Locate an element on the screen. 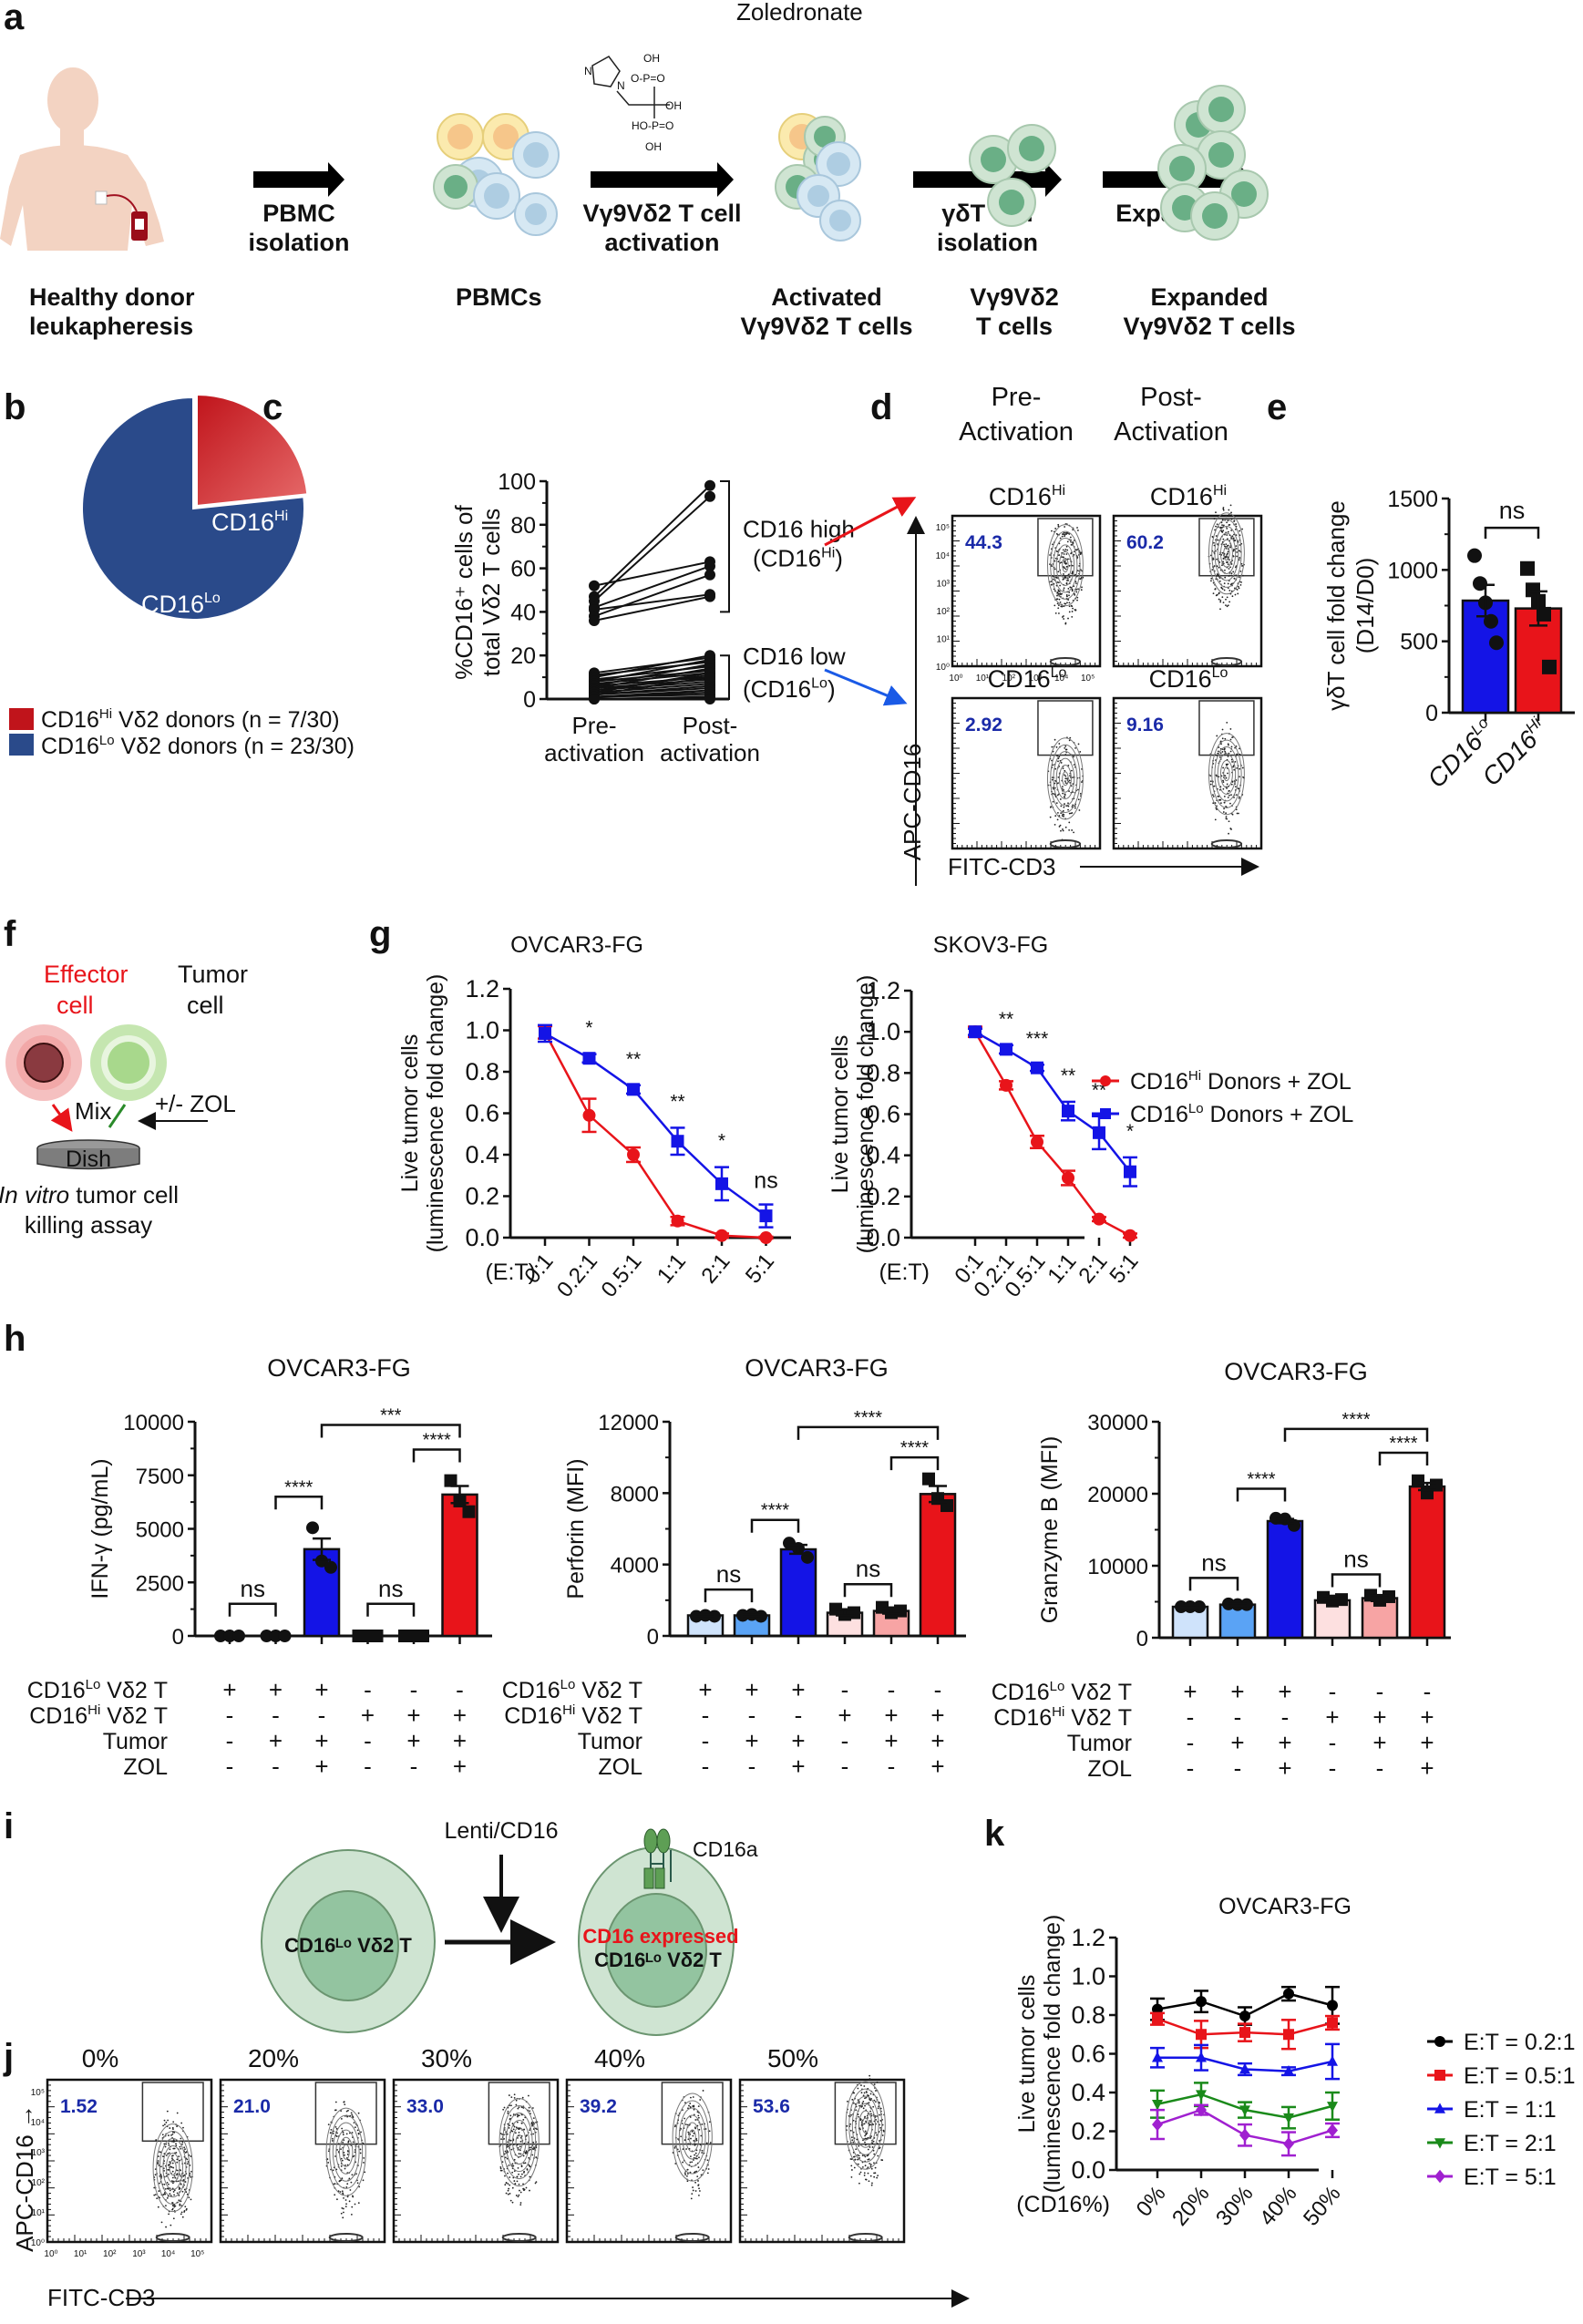 This screenshot has height=2324, width=1583. gate-box is located at coordinates (1226, 547).